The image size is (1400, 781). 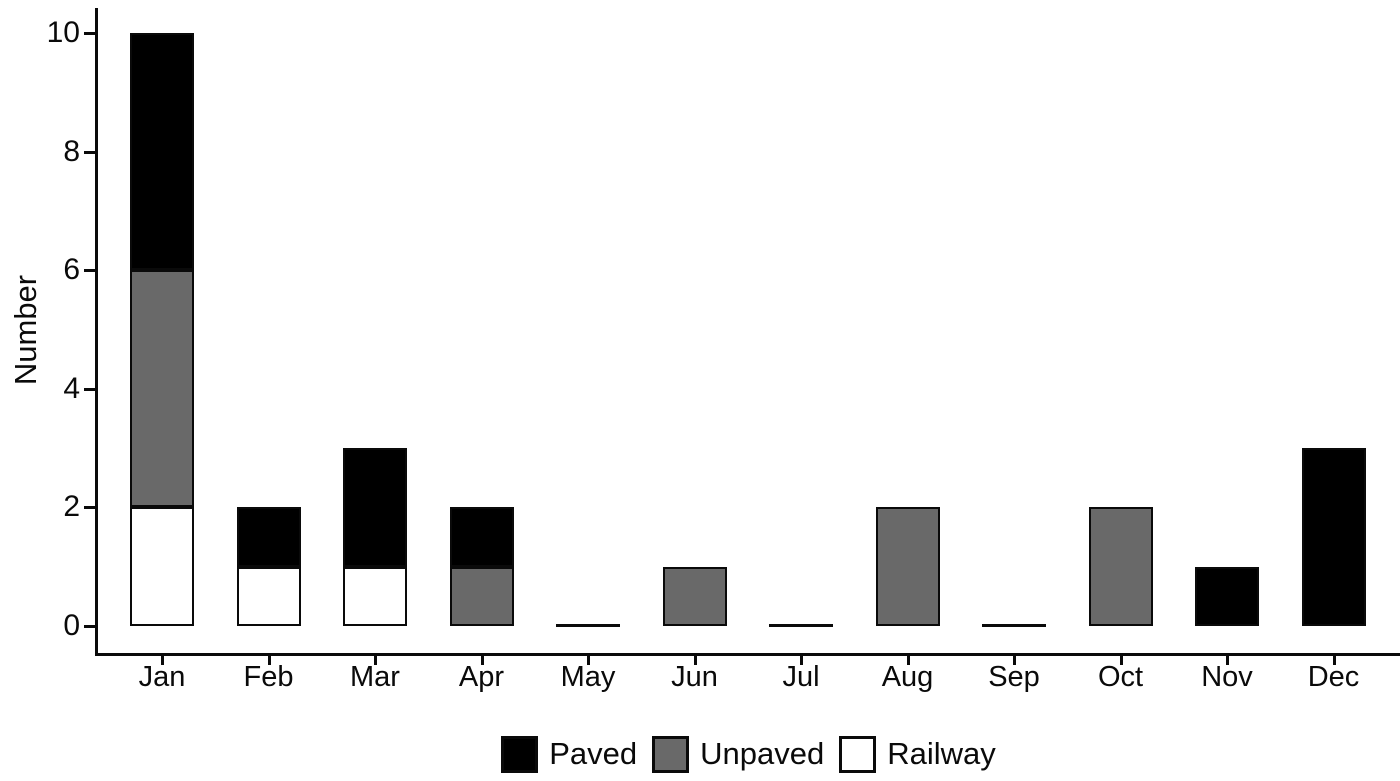 I want to click on bar-segment-mar-railway, so click(x=375, y=596).